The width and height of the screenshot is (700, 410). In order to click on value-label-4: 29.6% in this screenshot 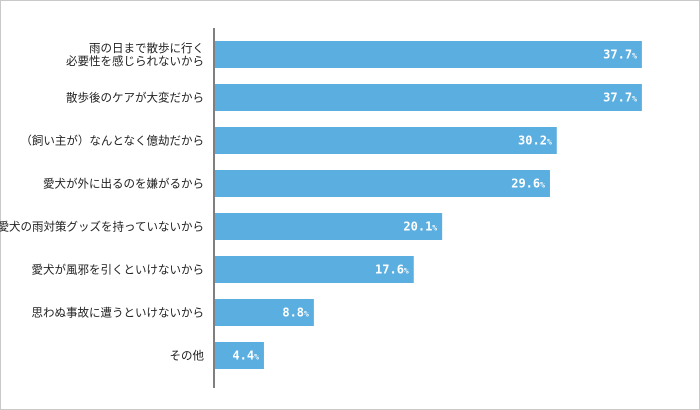, I will do `click(528, 184)`.